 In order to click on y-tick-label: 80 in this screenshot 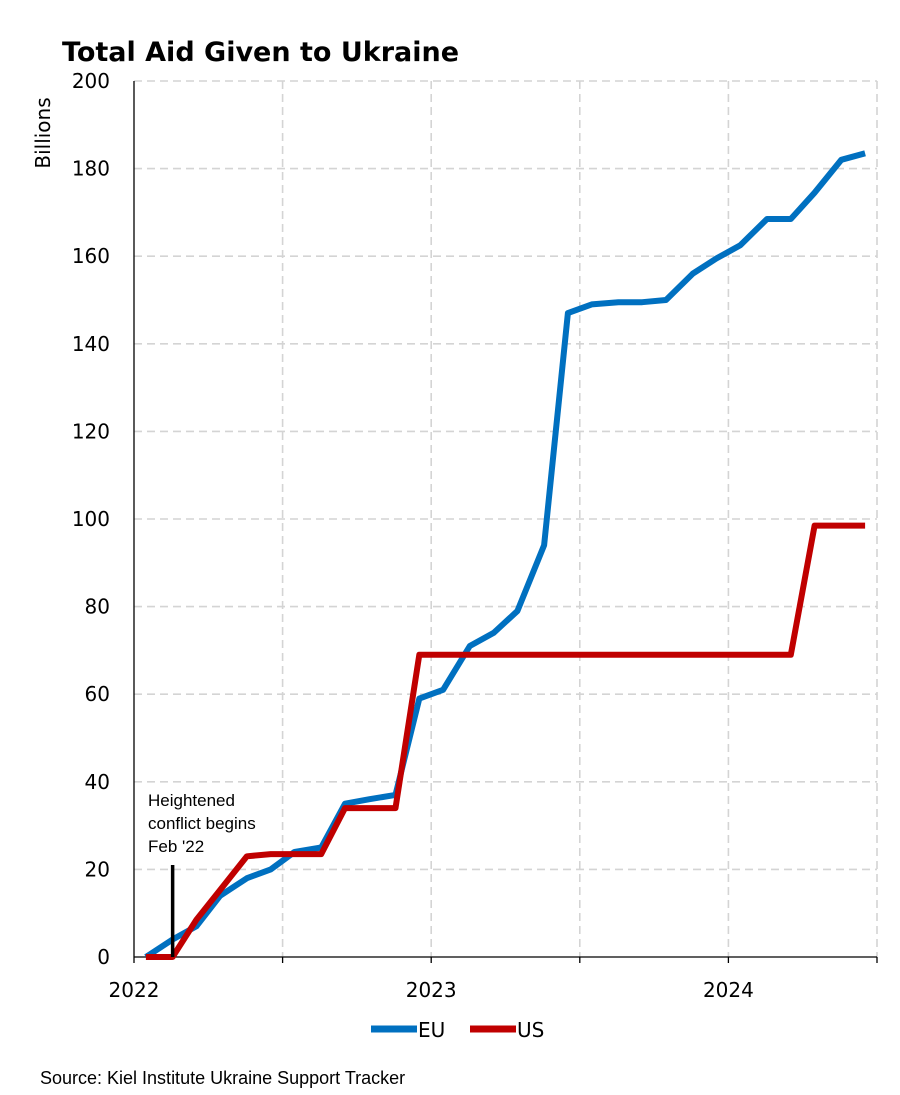, I will do `click(97, 607)`.